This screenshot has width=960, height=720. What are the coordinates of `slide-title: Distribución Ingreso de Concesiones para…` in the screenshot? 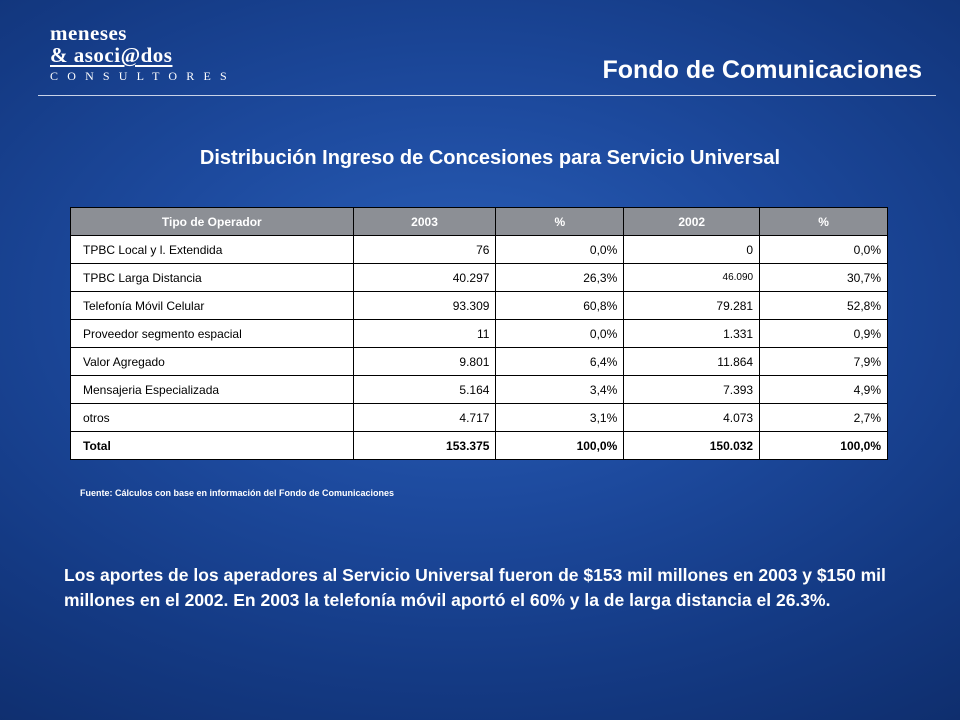 It's located at (490, 158).